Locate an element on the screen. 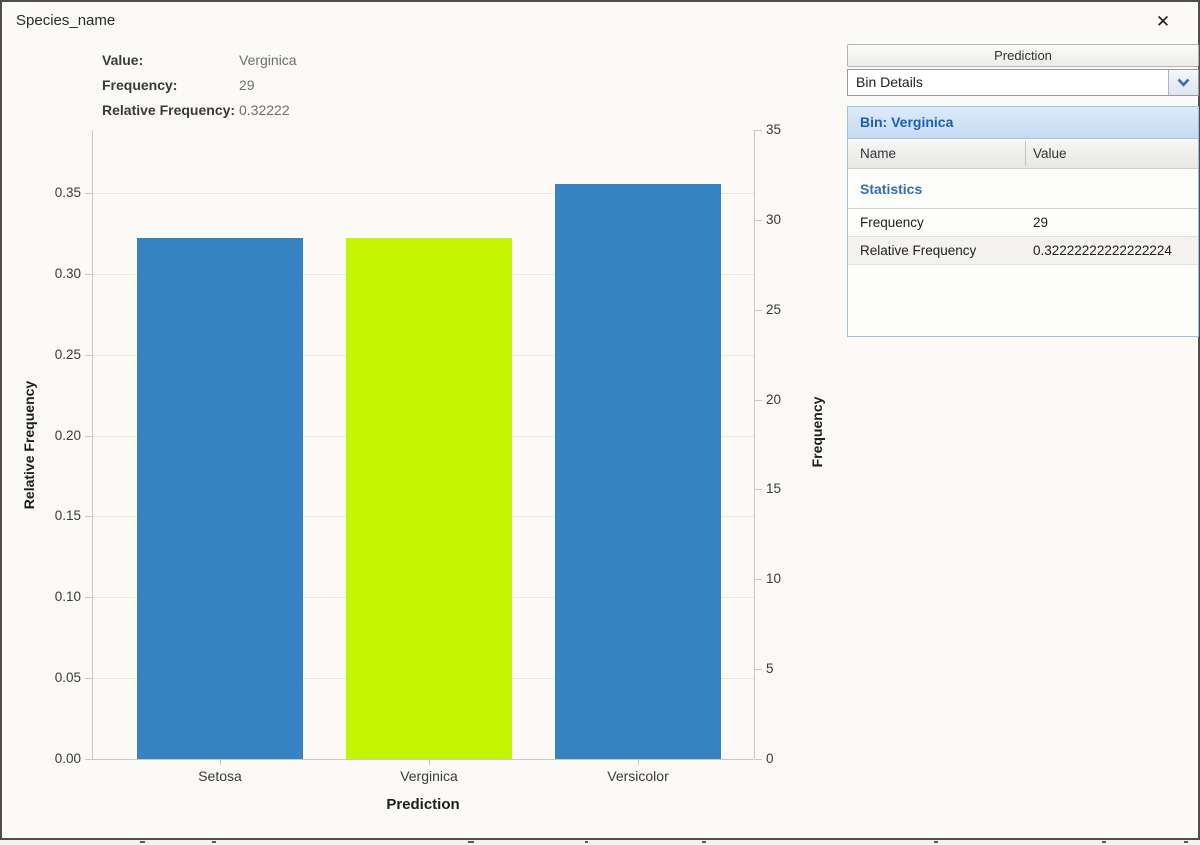  right-axis-tick-label: 5 is located at coordinates (770, 668).